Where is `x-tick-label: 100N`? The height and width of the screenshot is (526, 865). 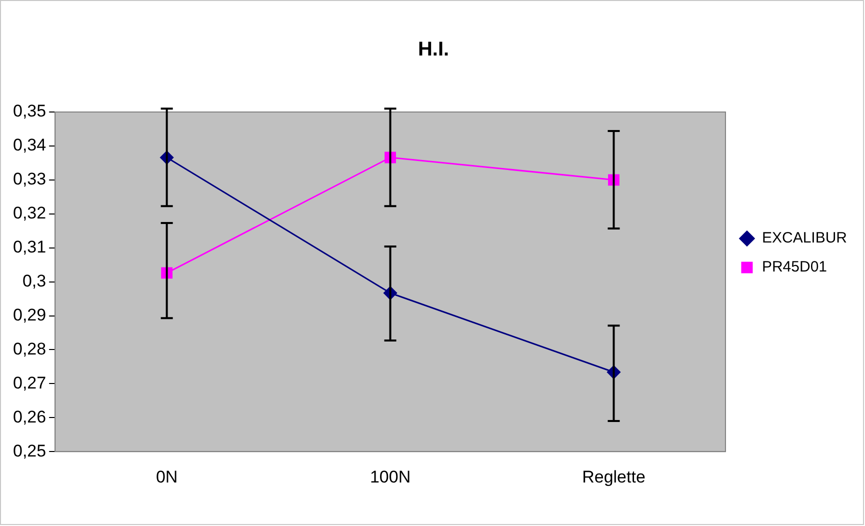 x-tick-label: 100N is located at coordinates (390, 476).